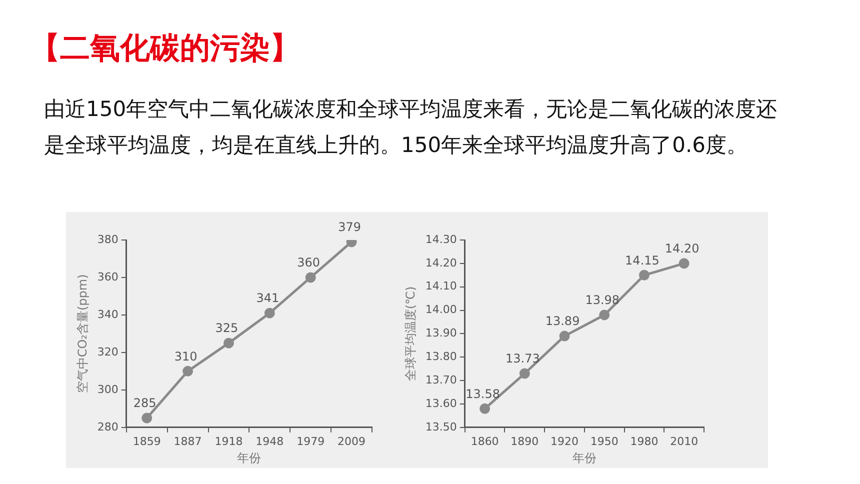  Describe the element at coordinates (642, 260) in the screenshot. I see `data-label: 14.15` at that location.